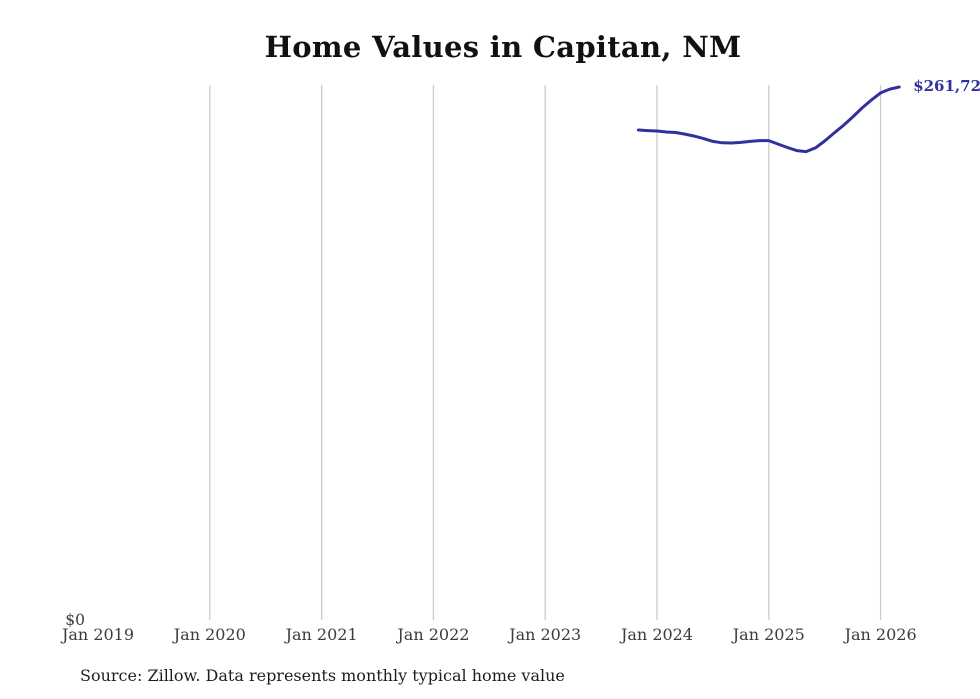  I want to click on chart-title: Home Values in Capitan, NM, so click(503, 47).